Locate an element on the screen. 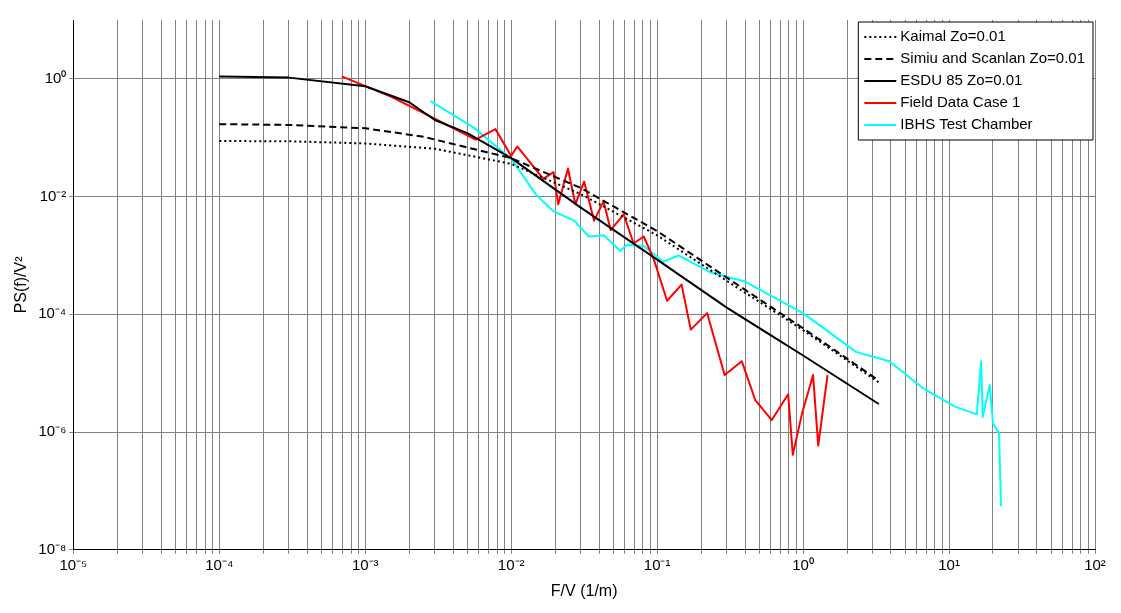  y-axis-title: PS(f)/V² is located at coordinates (21, 284).